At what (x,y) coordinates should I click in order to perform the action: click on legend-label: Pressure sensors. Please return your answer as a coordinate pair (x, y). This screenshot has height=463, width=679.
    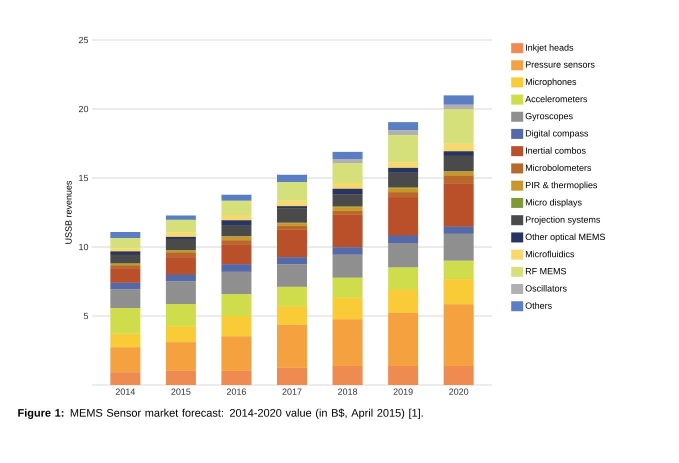
    Looking at the image, I should click on (560, 64).